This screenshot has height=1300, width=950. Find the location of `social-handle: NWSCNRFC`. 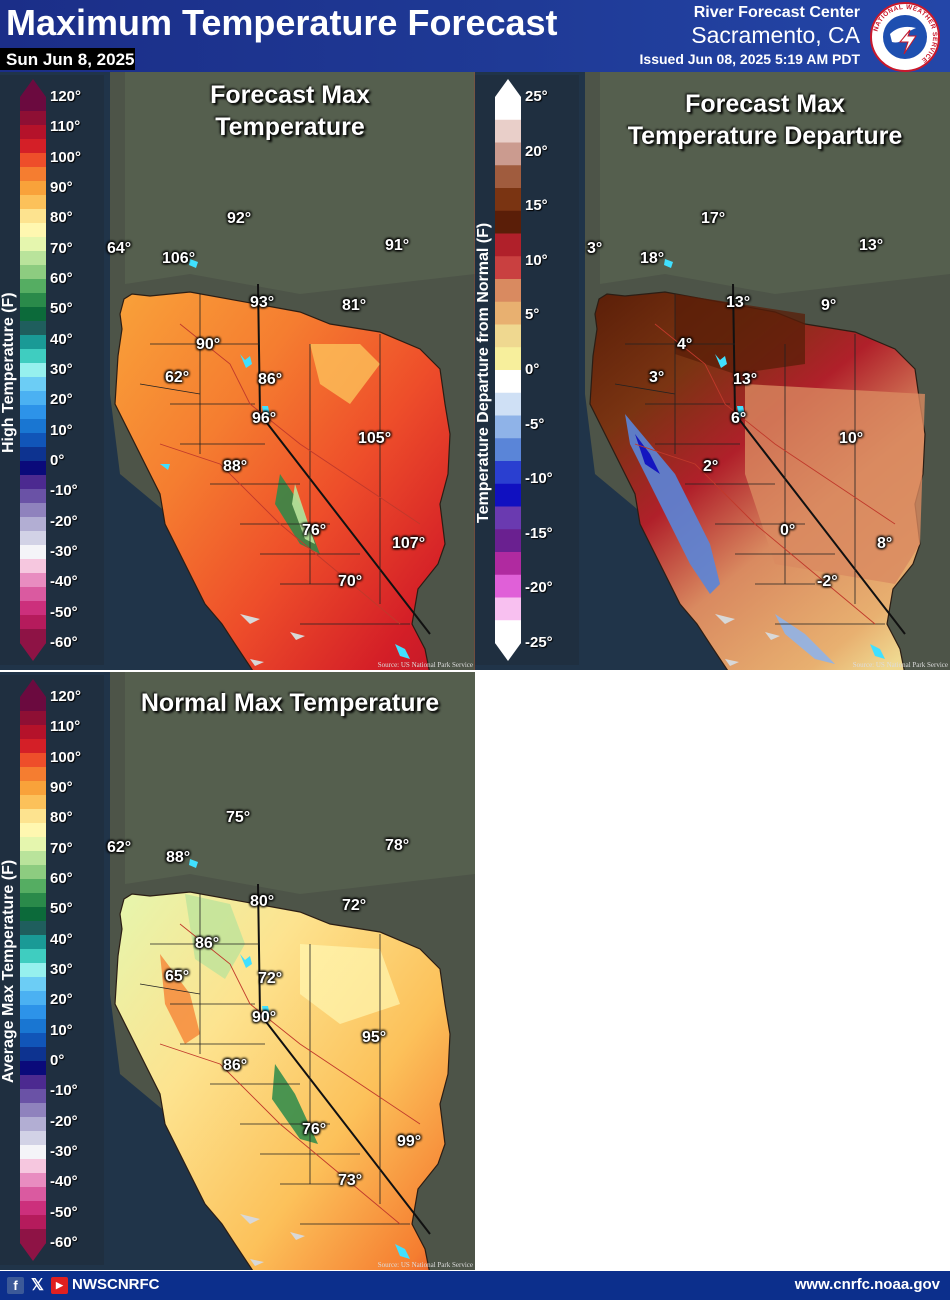

social-handle: NWSCNRFC is located at coordinates (116, 1284).